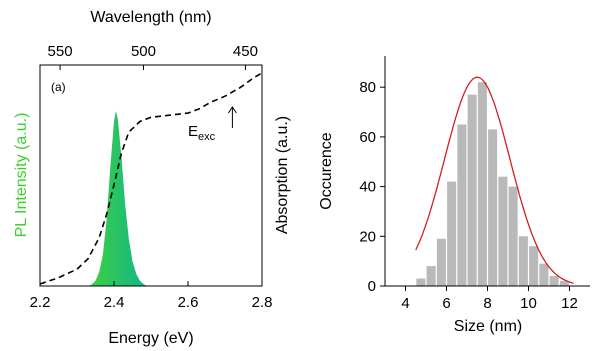 This screenshot has height=351, width=603. What do you see at coordinates (21, 175) in the screenshot?
I see `y-axis-label-left: PL Intensity (a.u.)` at bounding box center [21, 175].